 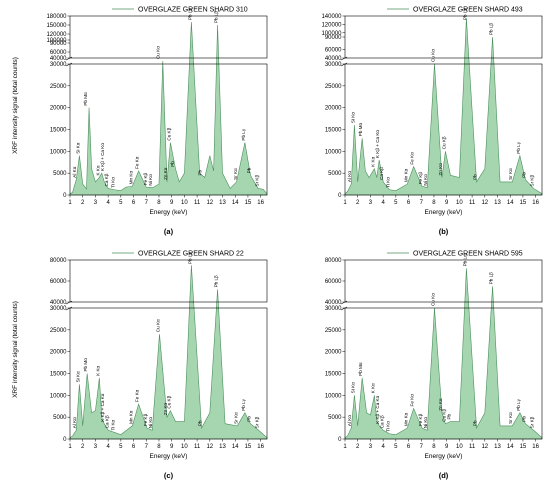 I want to click on y-tick-label: 80000, so click(x=58, y=261).